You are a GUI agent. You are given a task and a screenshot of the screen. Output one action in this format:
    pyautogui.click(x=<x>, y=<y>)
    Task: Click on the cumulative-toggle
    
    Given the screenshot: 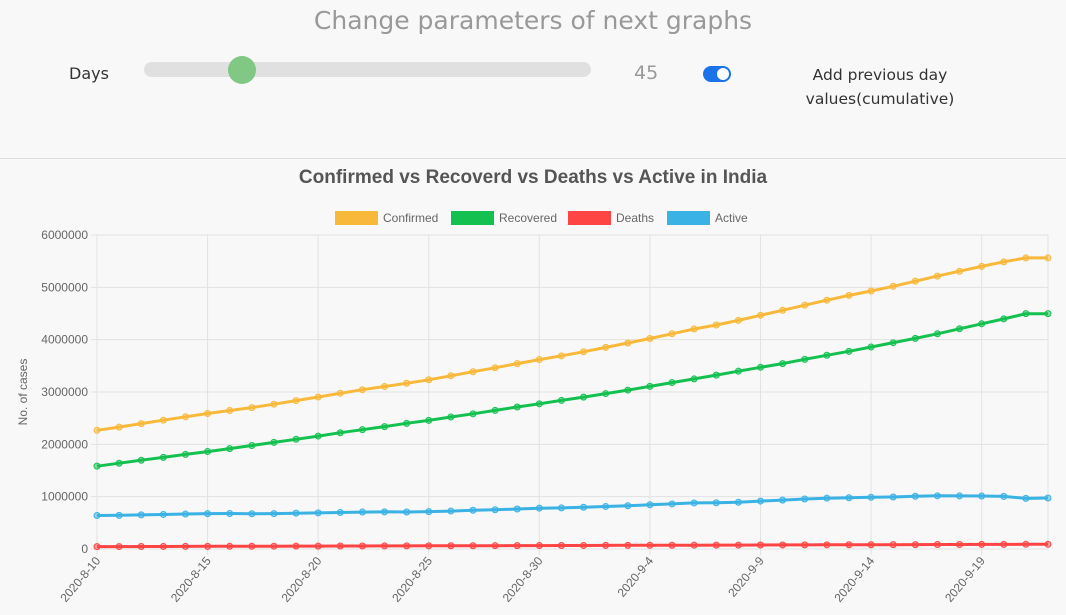 What is the action you would take?
    pyautogui.click(x=717, y=74)
    